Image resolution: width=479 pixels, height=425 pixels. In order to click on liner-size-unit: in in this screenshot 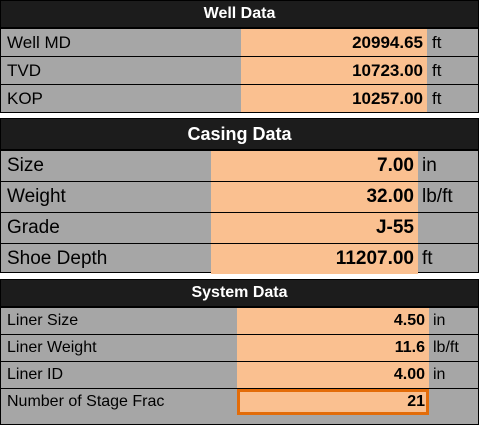, I will do `click(439, 320)`.